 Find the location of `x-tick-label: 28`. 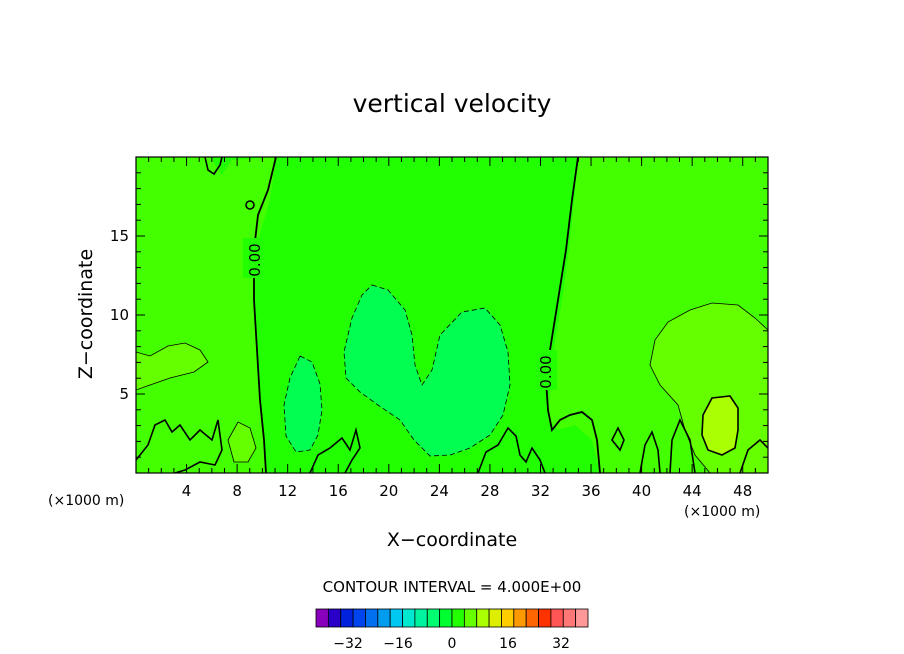

x-tick-label: 28 is located at coordinates (489, 491).